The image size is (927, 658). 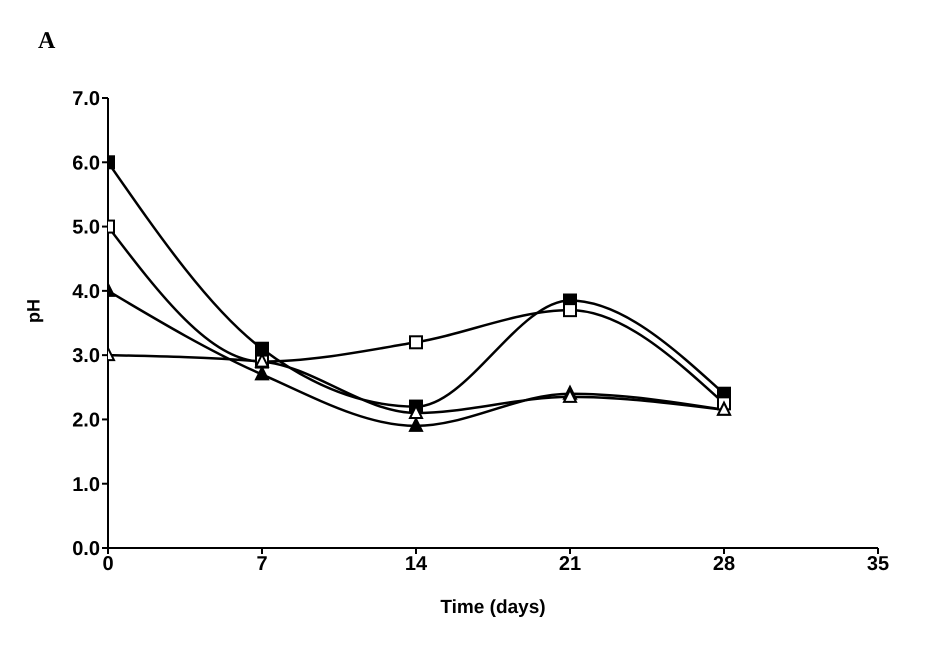 I want to click on x-tick-label: 21, so click(x=570, y=564).